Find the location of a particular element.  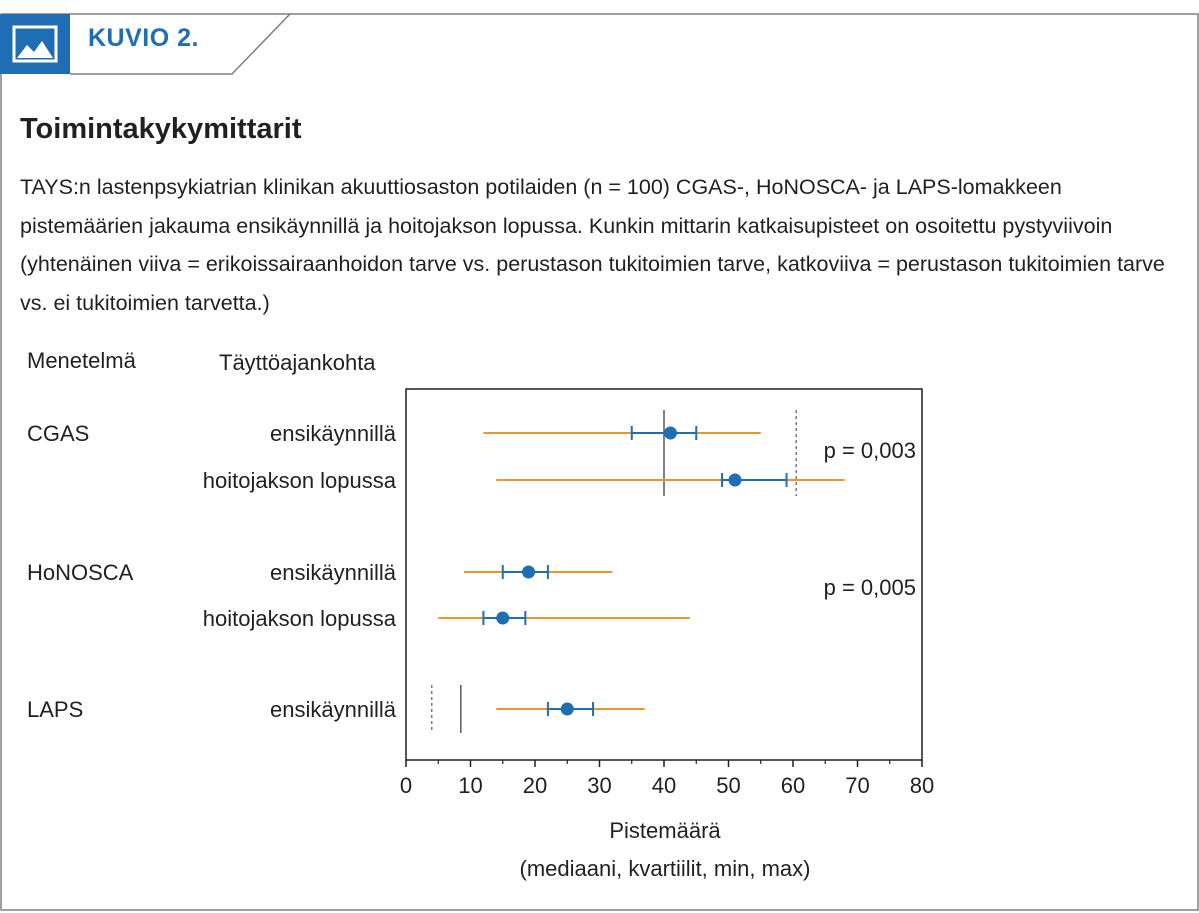

x-tick-label: 40 is located at coordinates (664, 785).